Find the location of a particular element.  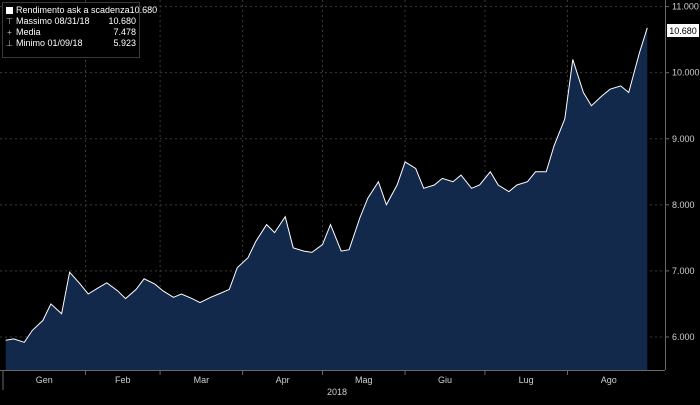

last-value-tag: 10.680 is located at coordinates (683, 30).